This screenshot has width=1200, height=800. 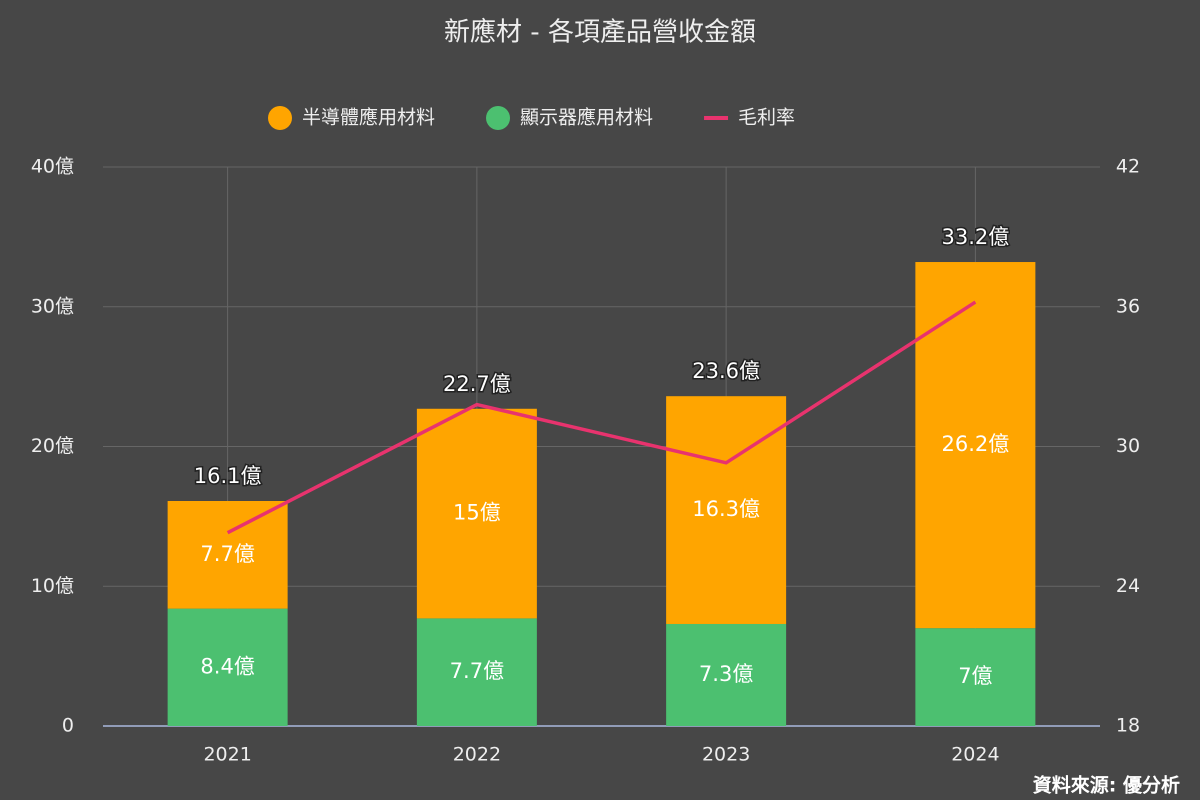 What do you see at coordinates (68, 726) in the screenshot?
I see `y-tick-label: 0` at bounding box center [68, 726].